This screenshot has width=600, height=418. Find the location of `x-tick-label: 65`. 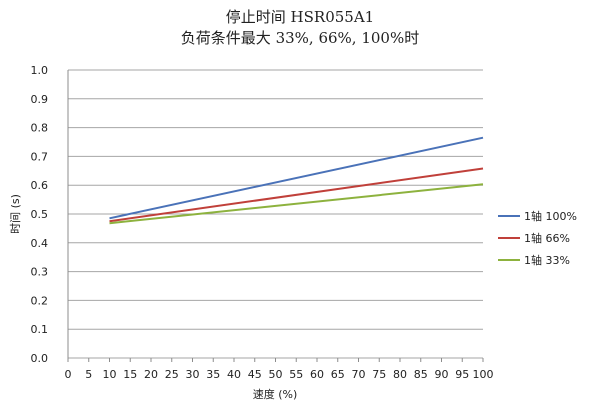

x-tick-label: 65 is located at coordinates (338, 374).